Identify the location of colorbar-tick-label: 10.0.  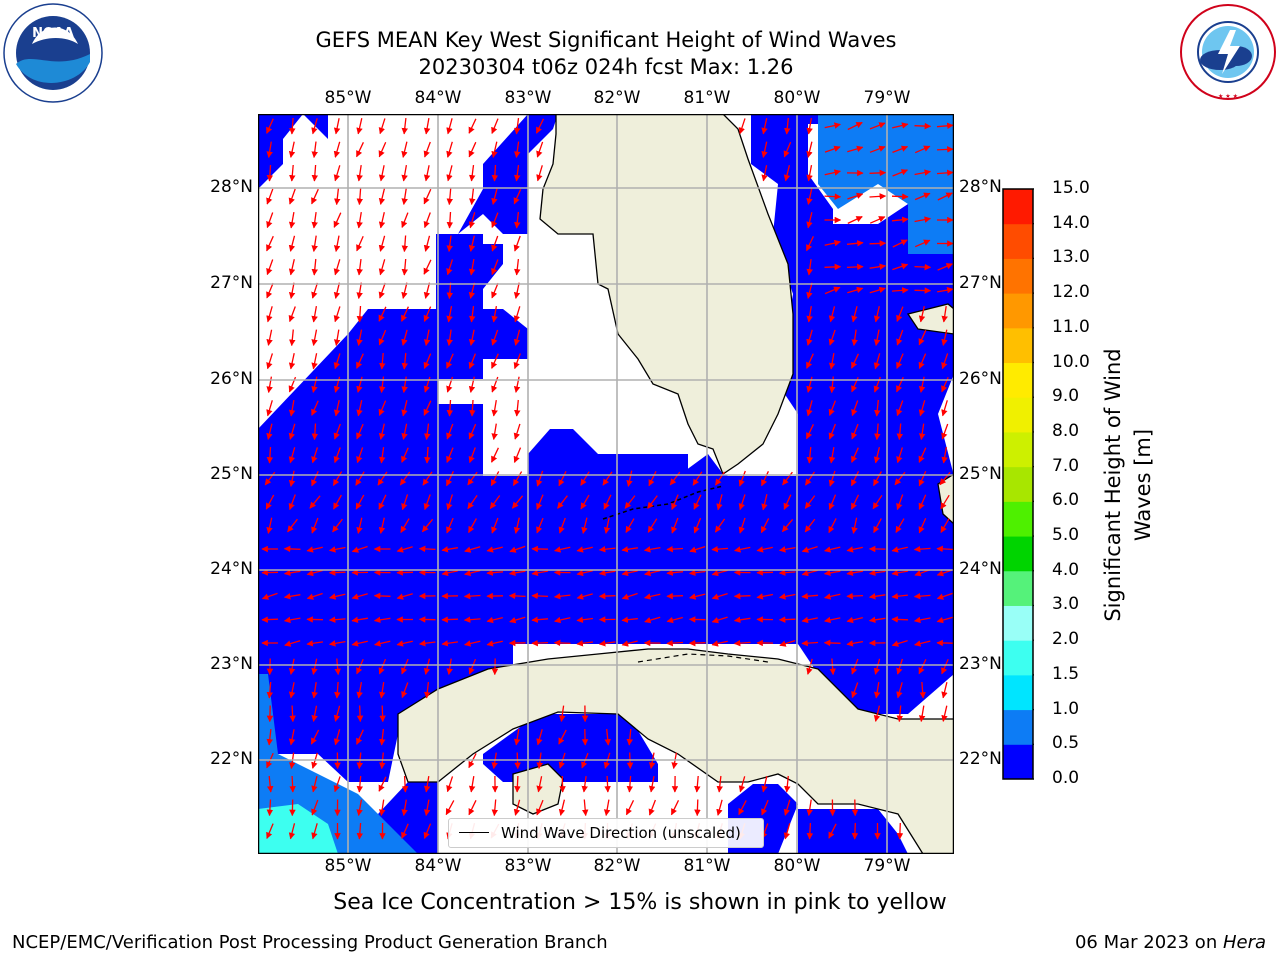
(1071, 361).